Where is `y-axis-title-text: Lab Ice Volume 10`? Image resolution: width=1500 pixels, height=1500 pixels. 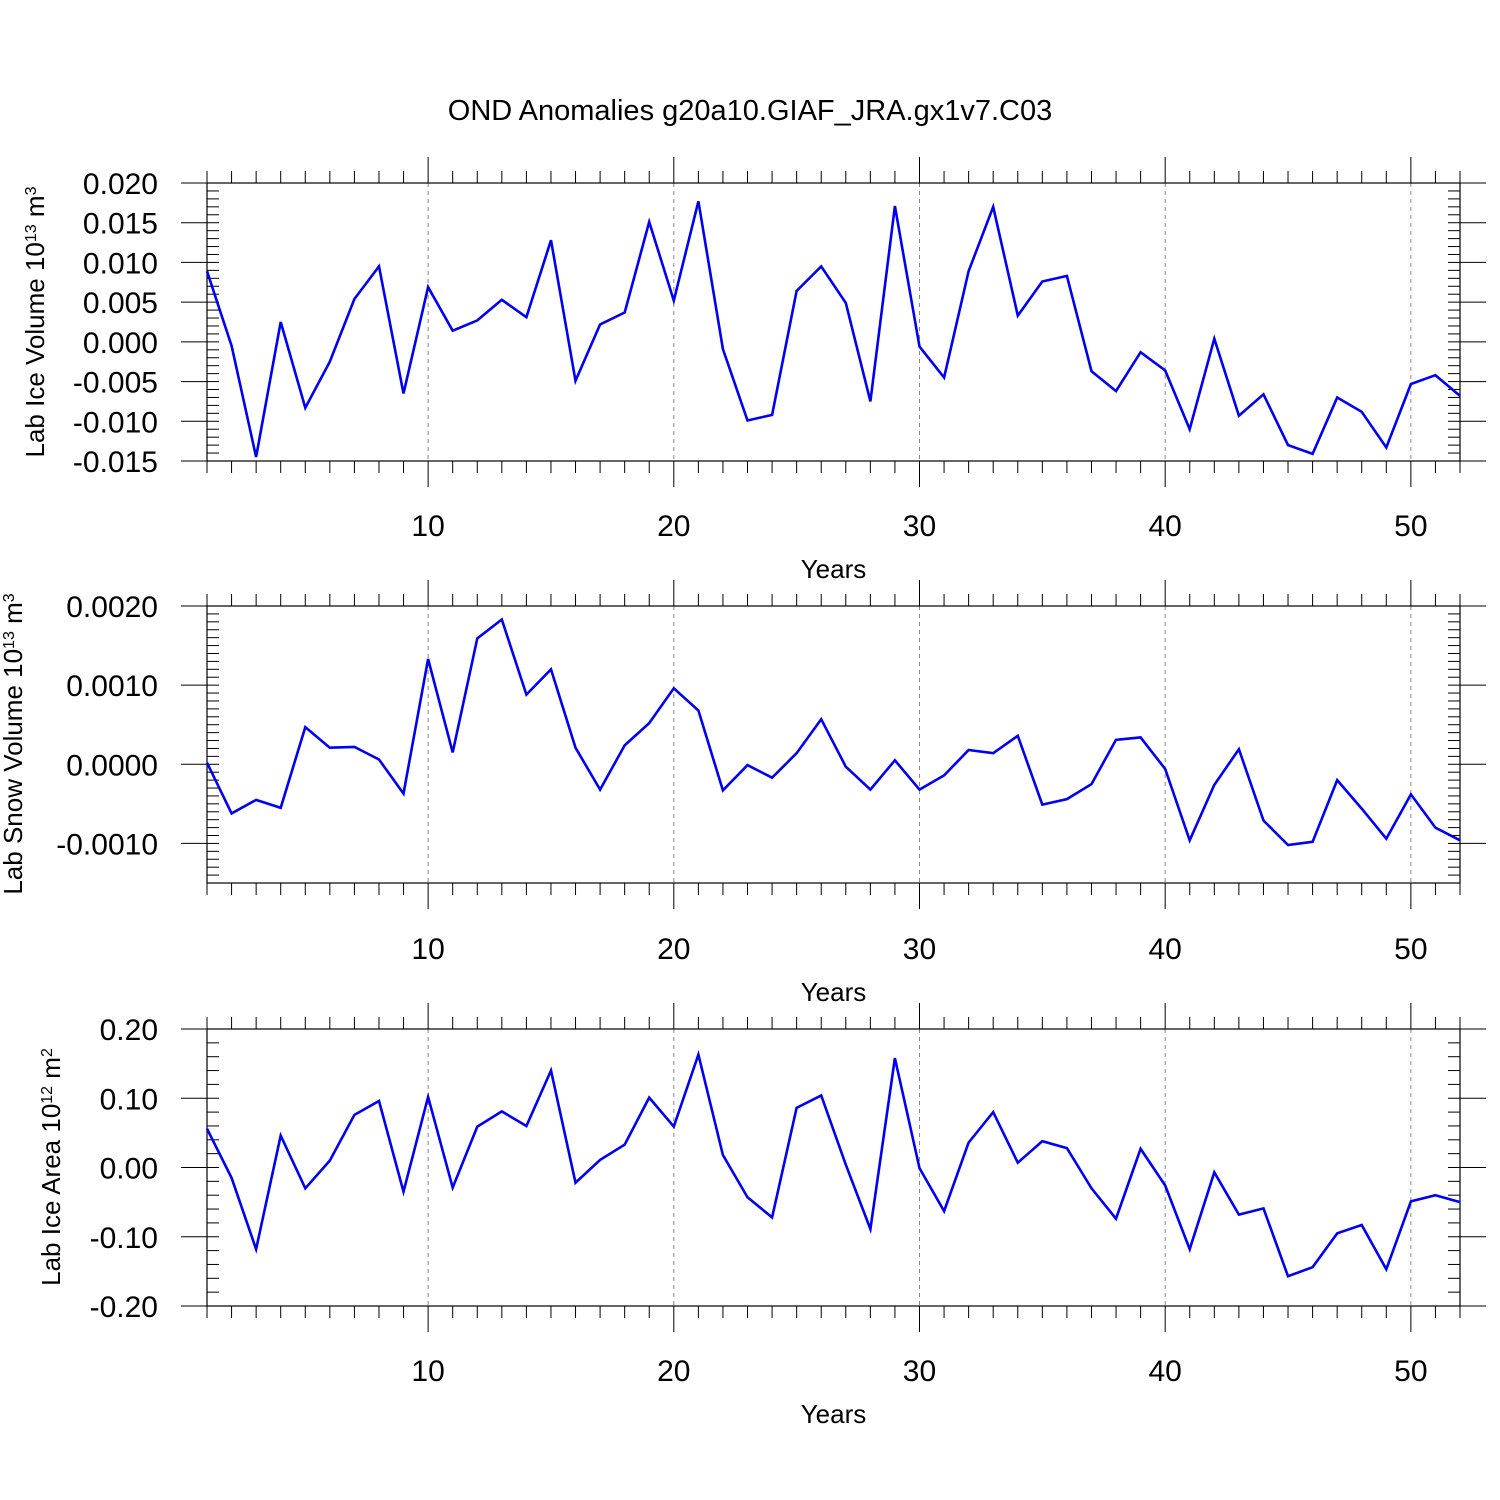
y-axis-title-text: Lab Ice Volume 10 is located at coordinates (35, 349).